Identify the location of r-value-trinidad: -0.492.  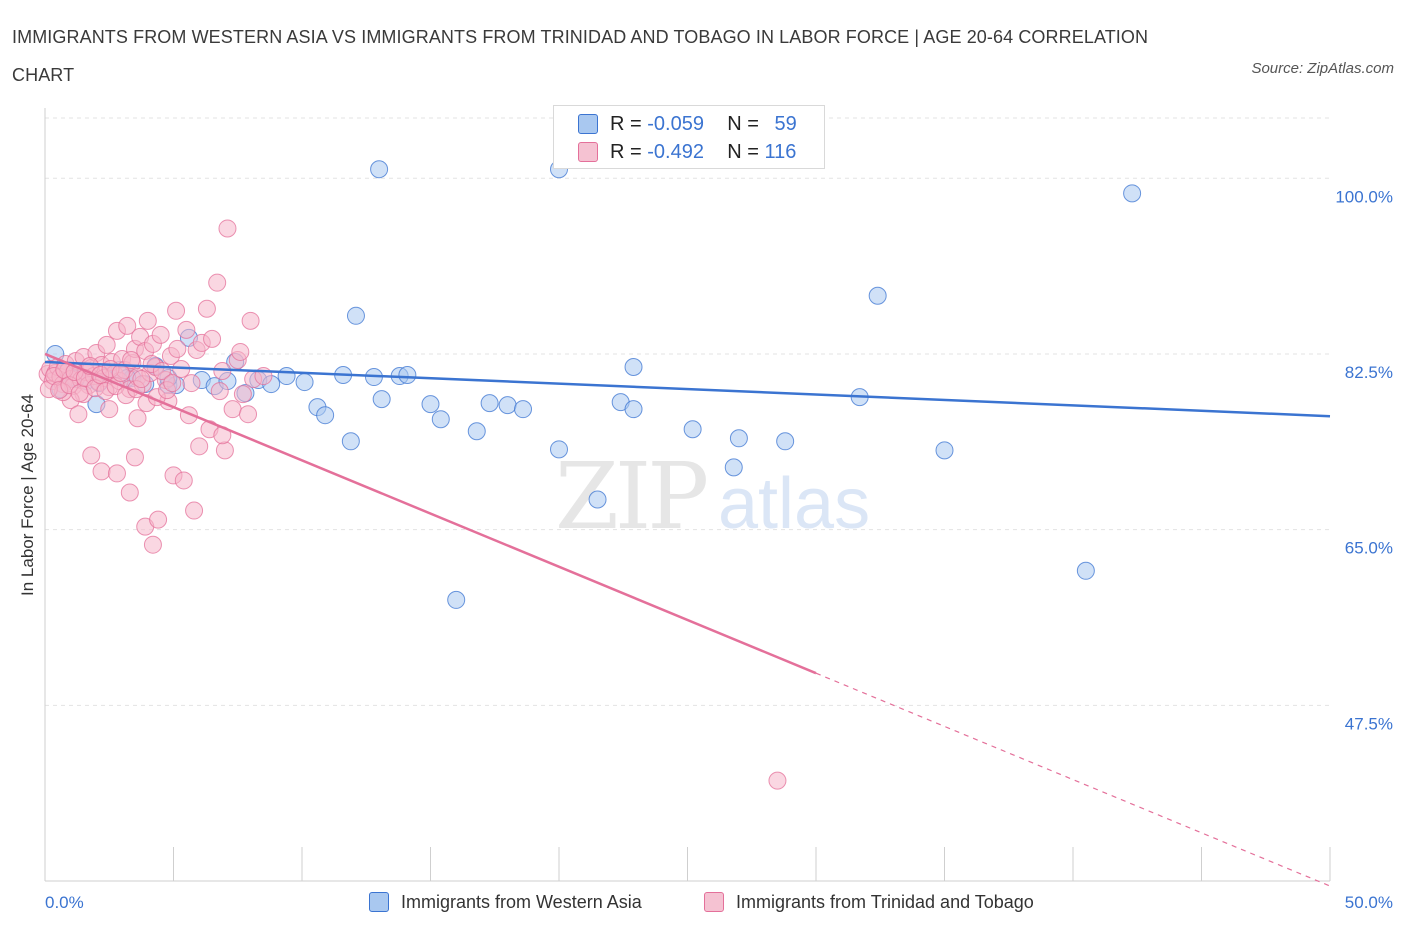
(675, 151).